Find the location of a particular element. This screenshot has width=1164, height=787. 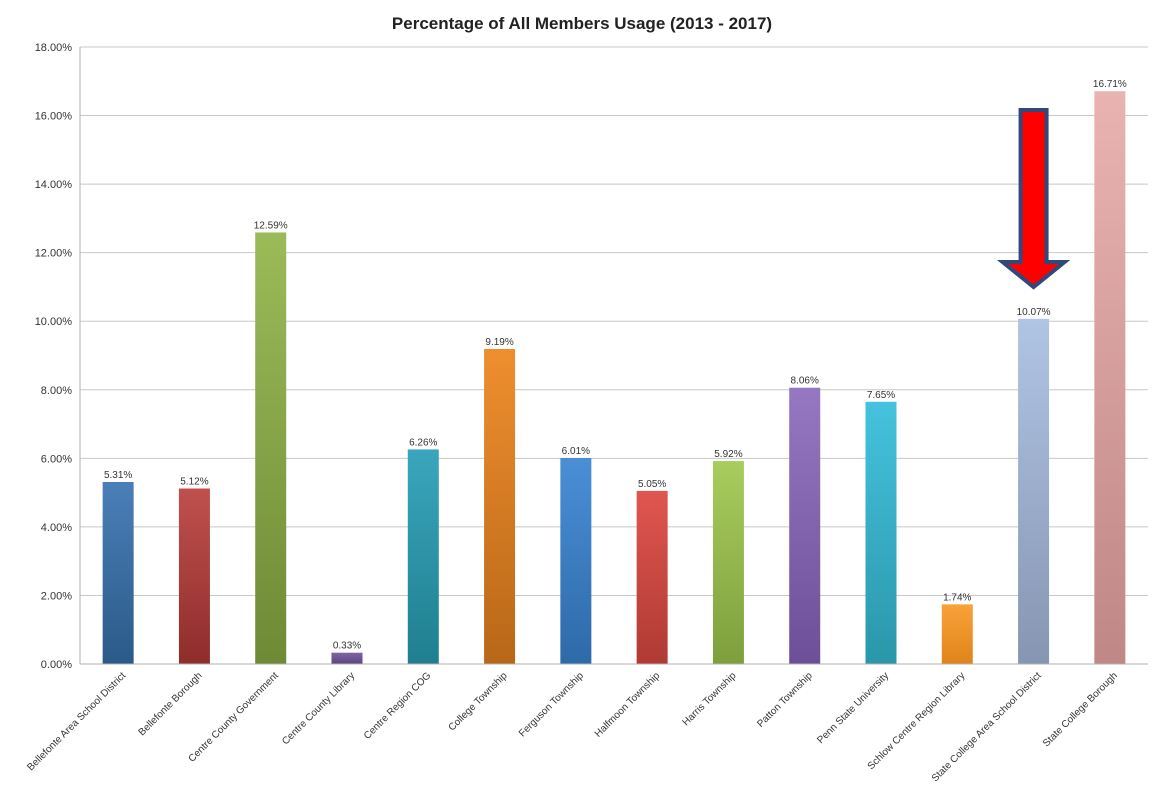

y-tick-label: 2.00% is located at coordinates (56, 596).